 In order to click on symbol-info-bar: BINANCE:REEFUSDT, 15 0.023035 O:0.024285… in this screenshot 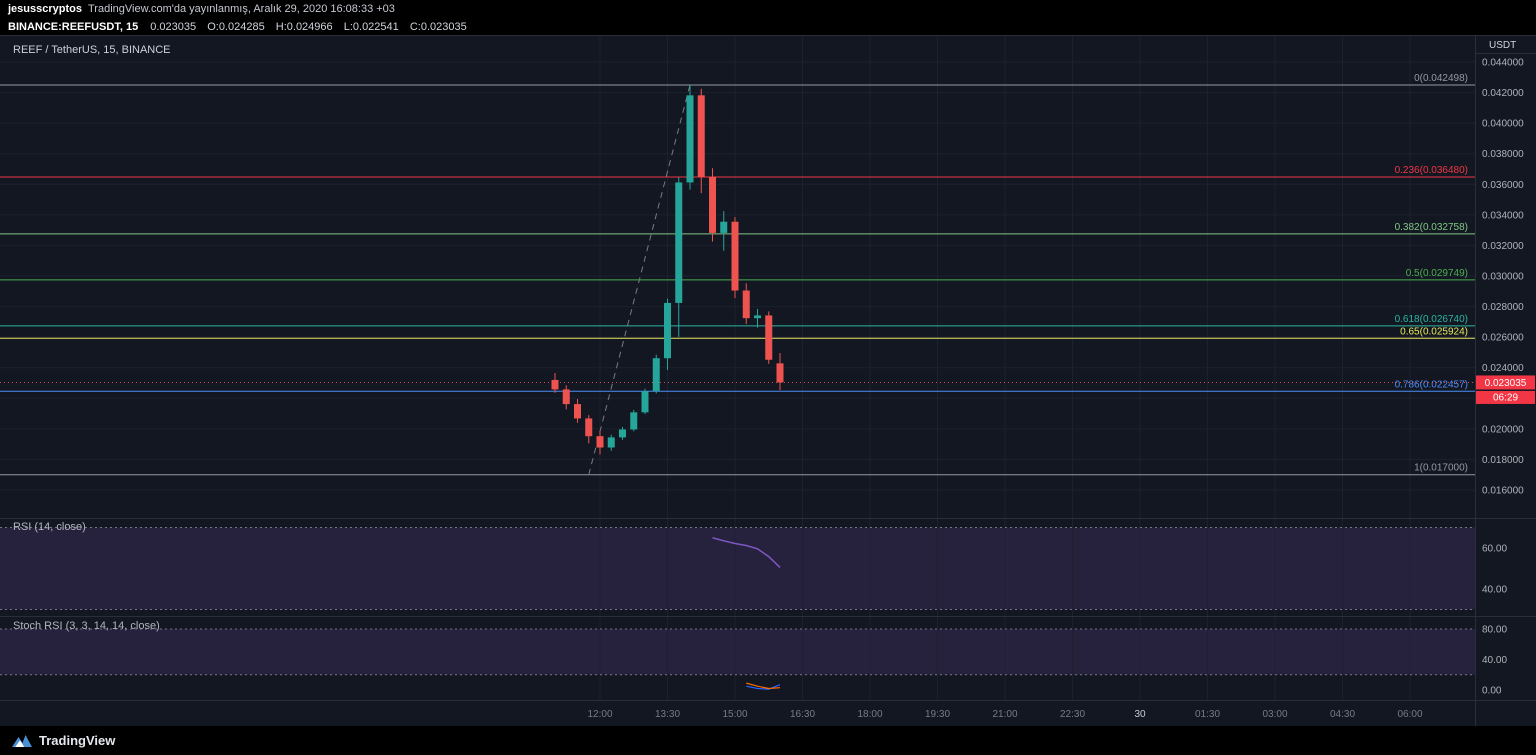, I will do `click(768, 27)`.